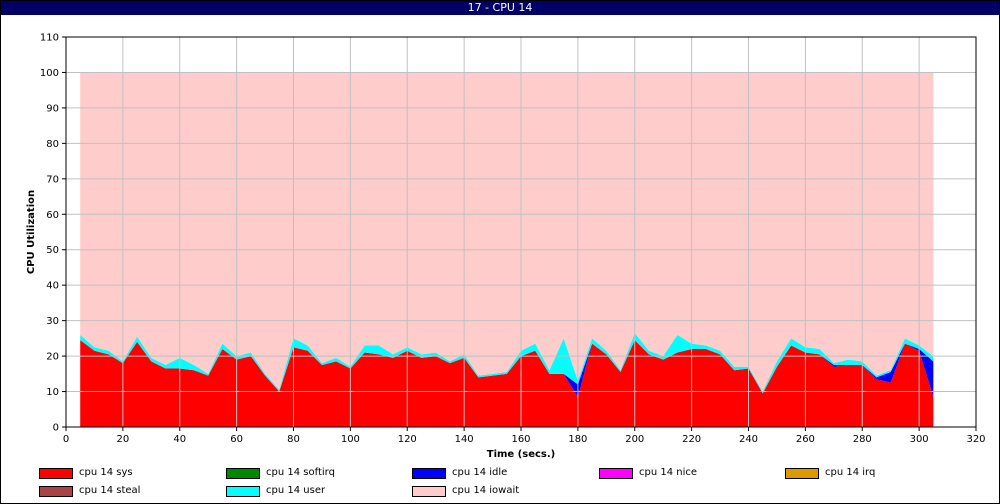 This screenshot has height=504, width=1000. Describe the element at coordinates (919, 439) in the screenshot. I see `x-tick-label: 300` at that location.